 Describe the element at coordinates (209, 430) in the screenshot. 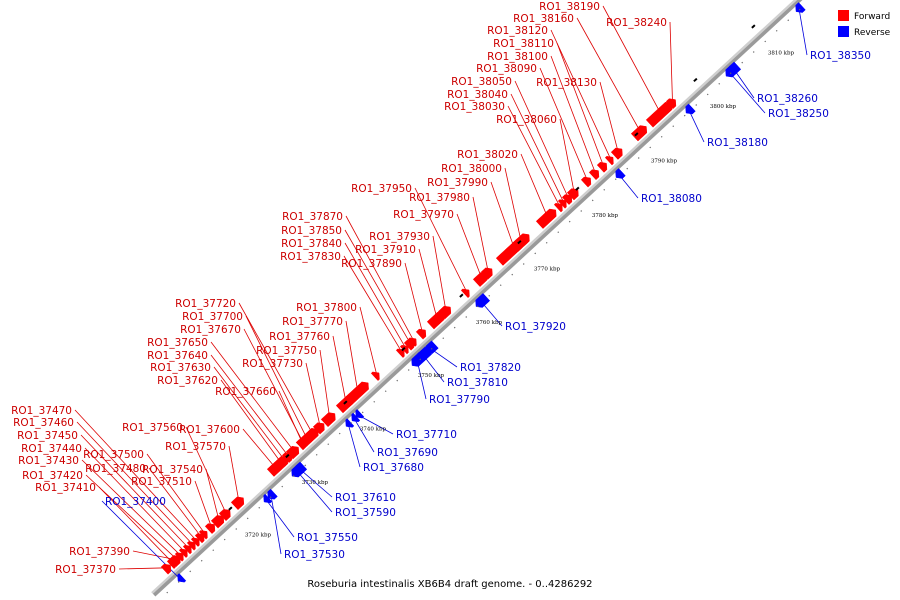

I see `gene-label: RO1_37600` at that location.